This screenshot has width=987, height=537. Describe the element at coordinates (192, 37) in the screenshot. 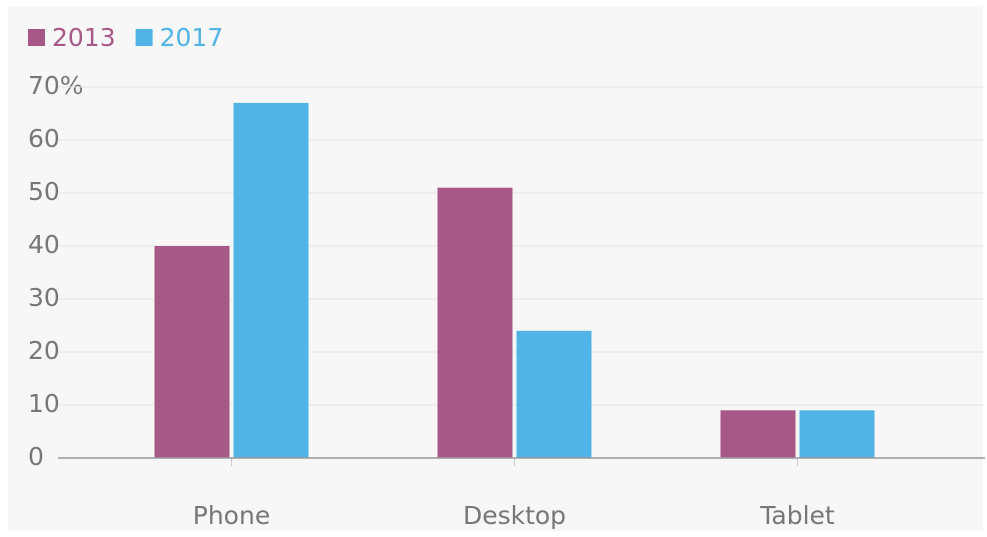

I see `legend-label: 2017` at that location.